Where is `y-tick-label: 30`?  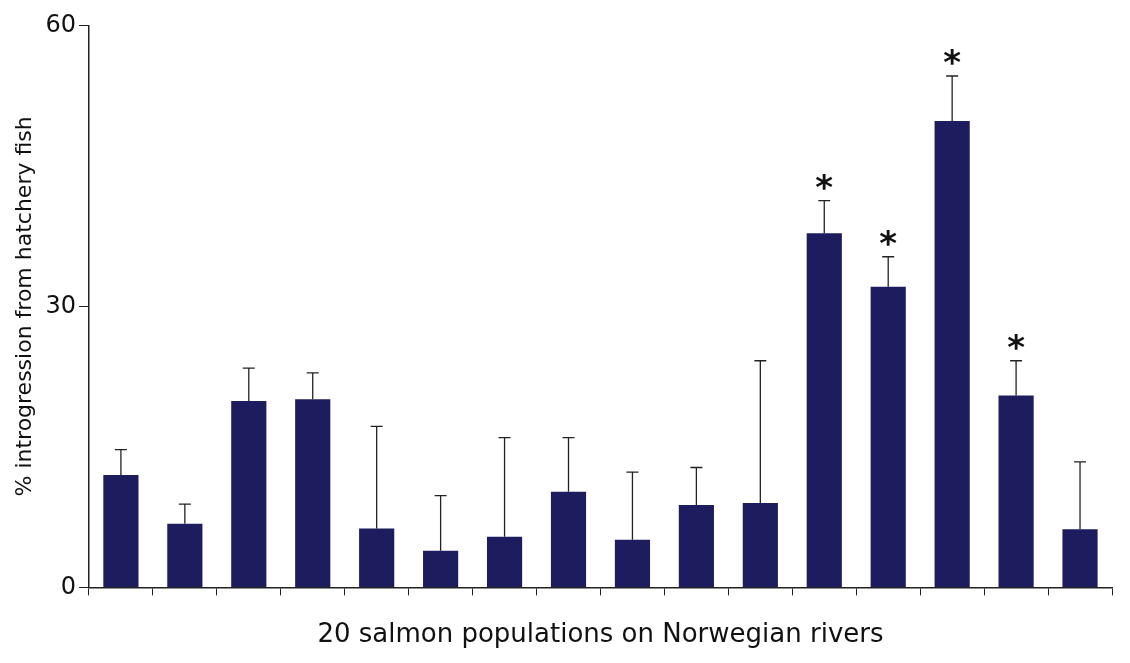
y-tick-label: 30 is located at coordinates (60, 304).